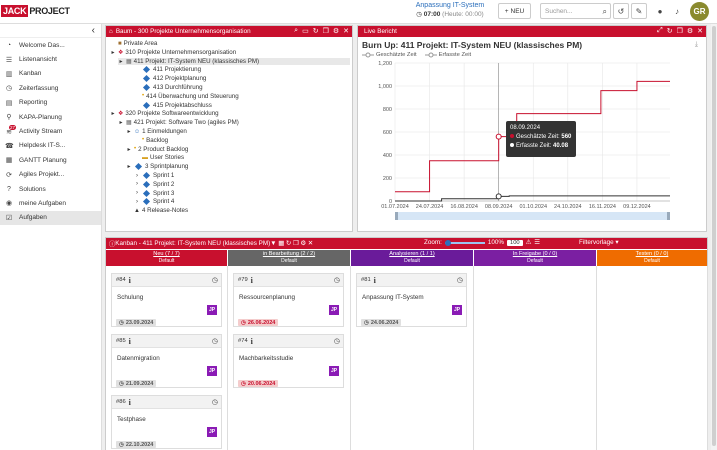 This screenshot has height=450, width=717. I want to click on search-icon: ⌕, so click(296, 30).